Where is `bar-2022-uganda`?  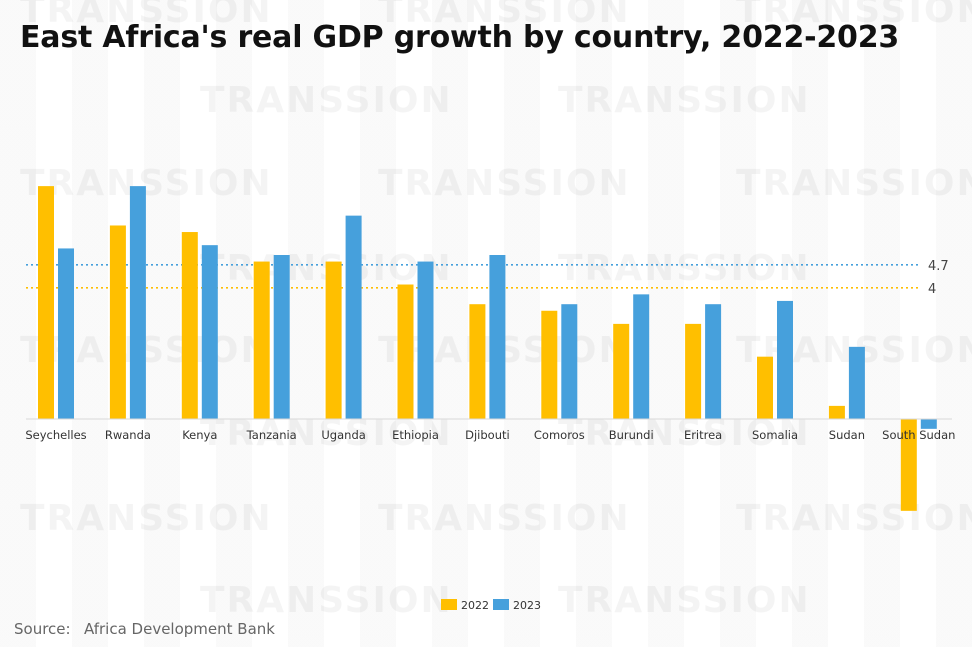
bar-2022-uganda is located at coordinates (333, 340).